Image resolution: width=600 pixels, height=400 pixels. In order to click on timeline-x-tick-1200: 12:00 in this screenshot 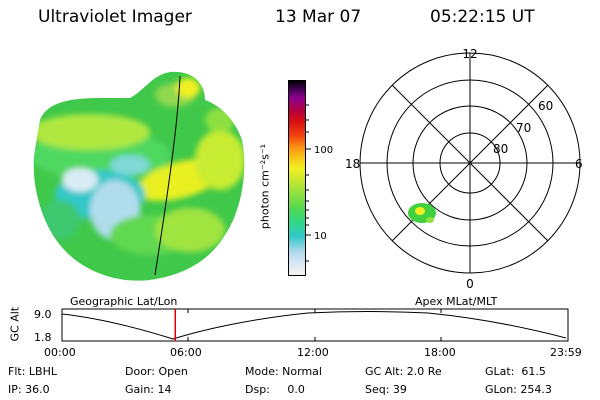, I will do `click(313, 352)`.